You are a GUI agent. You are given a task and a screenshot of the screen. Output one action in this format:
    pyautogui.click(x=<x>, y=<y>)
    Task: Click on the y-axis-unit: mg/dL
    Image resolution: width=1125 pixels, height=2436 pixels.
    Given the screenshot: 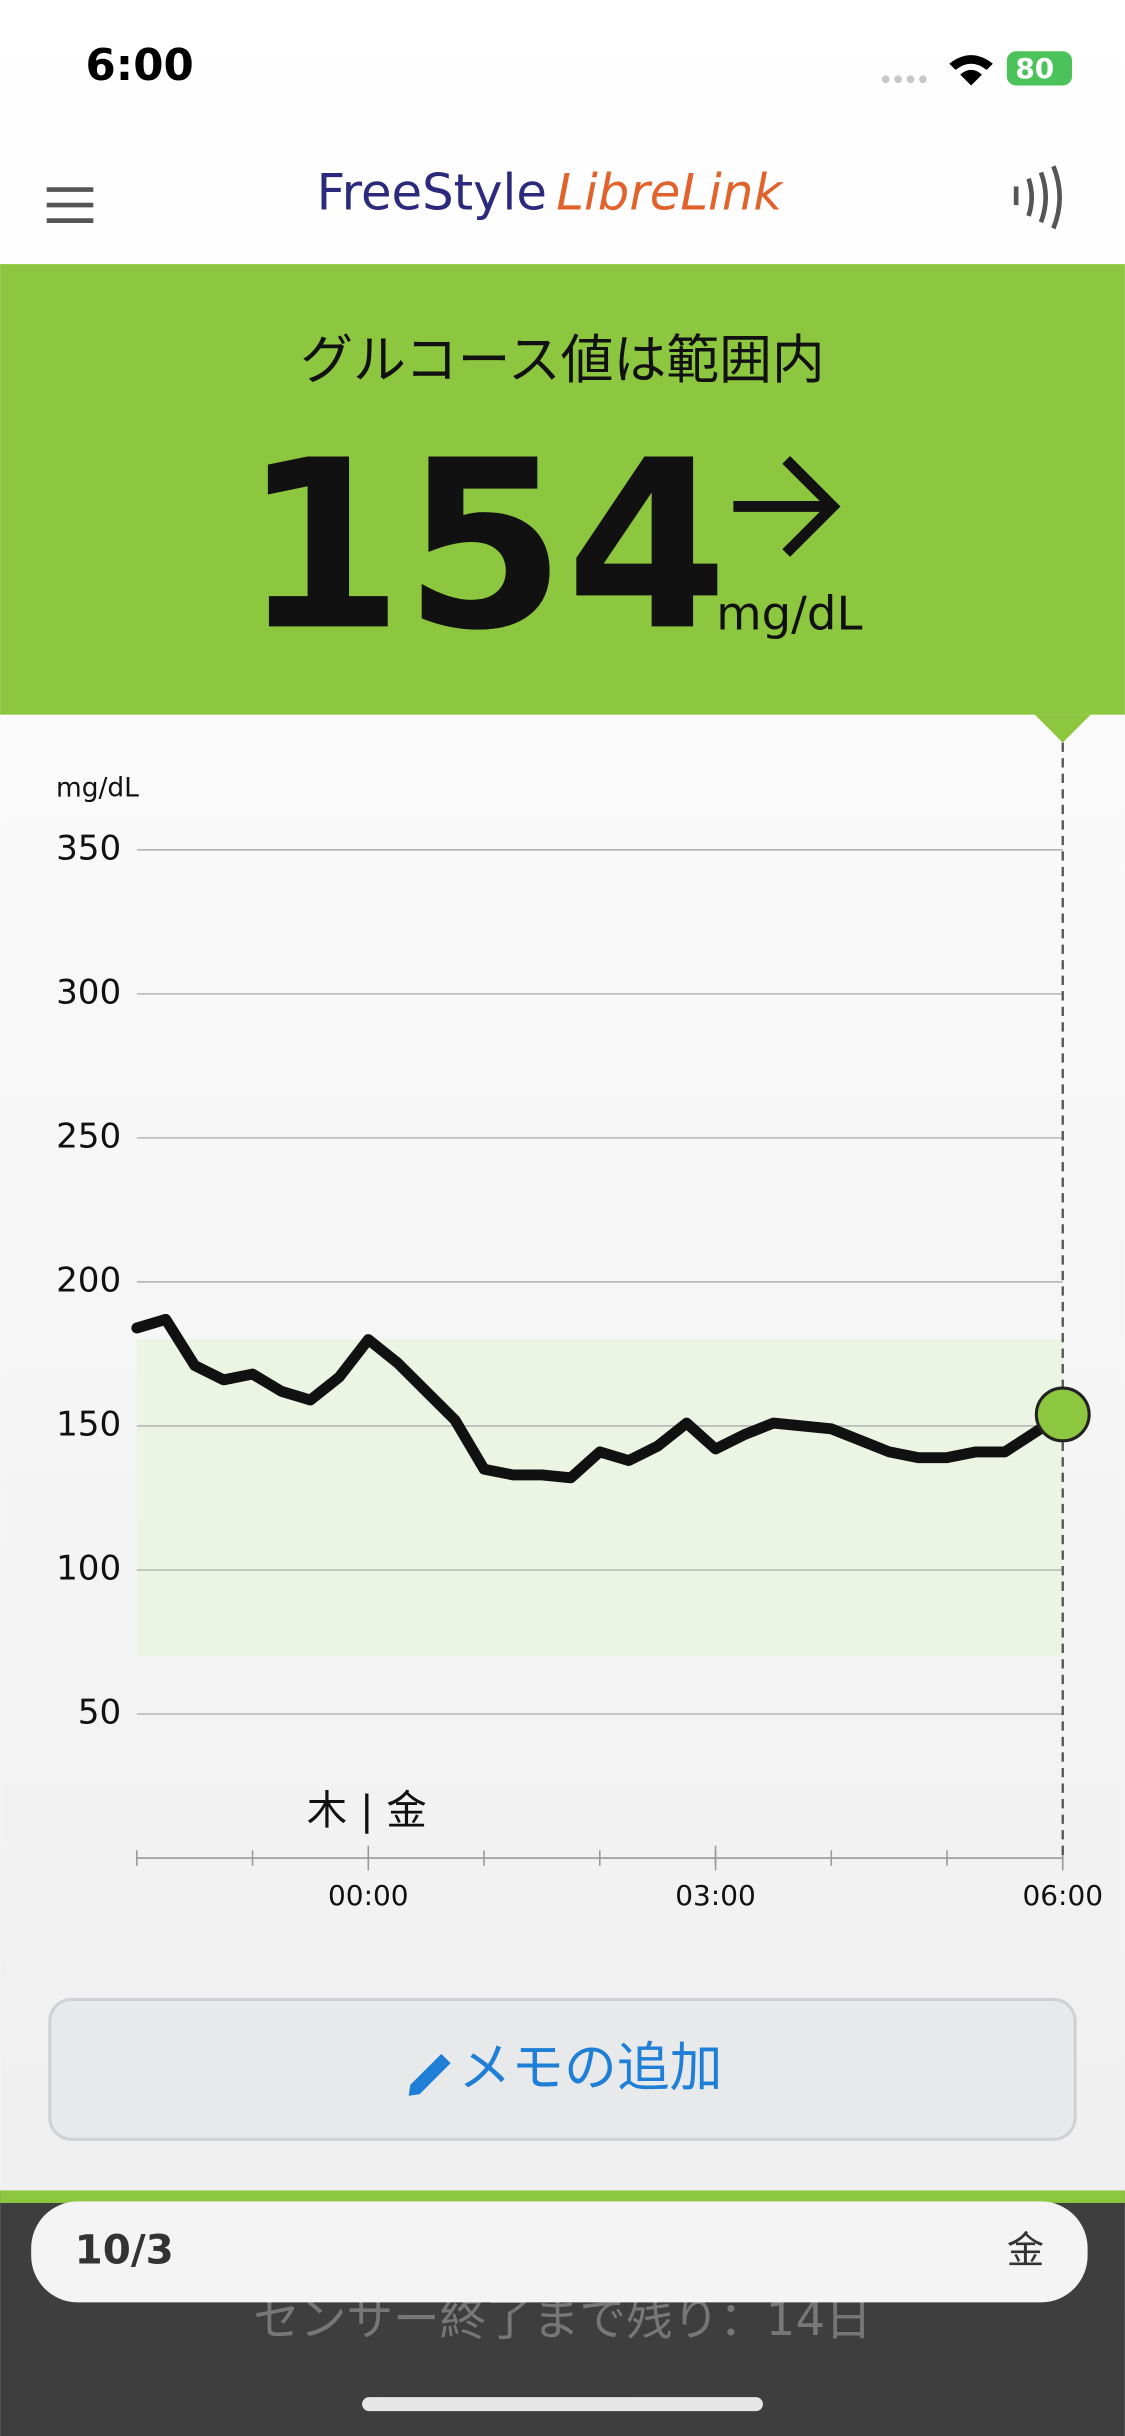 What is the action you would take?
    pyautogui.click(x=97, y=788)
    